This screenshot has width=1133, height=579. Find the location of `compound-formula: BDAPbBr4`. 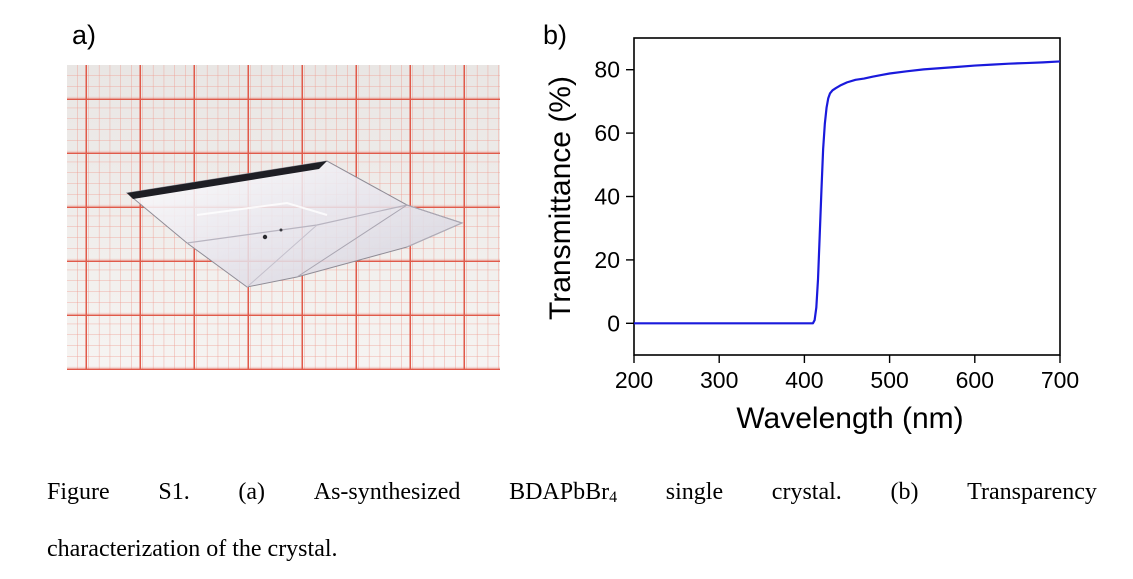

compound-formula: BDAPbBr4 is located at coordinates (563, 492).